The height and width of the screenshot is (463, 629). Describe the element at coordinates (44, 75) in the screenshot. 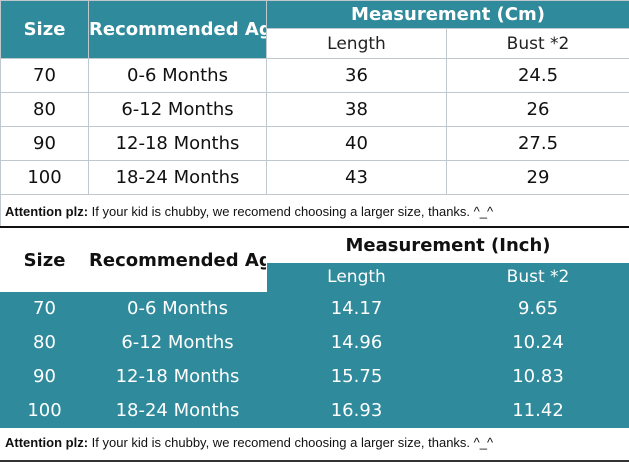

I see `cm-size-cell: 70` at that location.